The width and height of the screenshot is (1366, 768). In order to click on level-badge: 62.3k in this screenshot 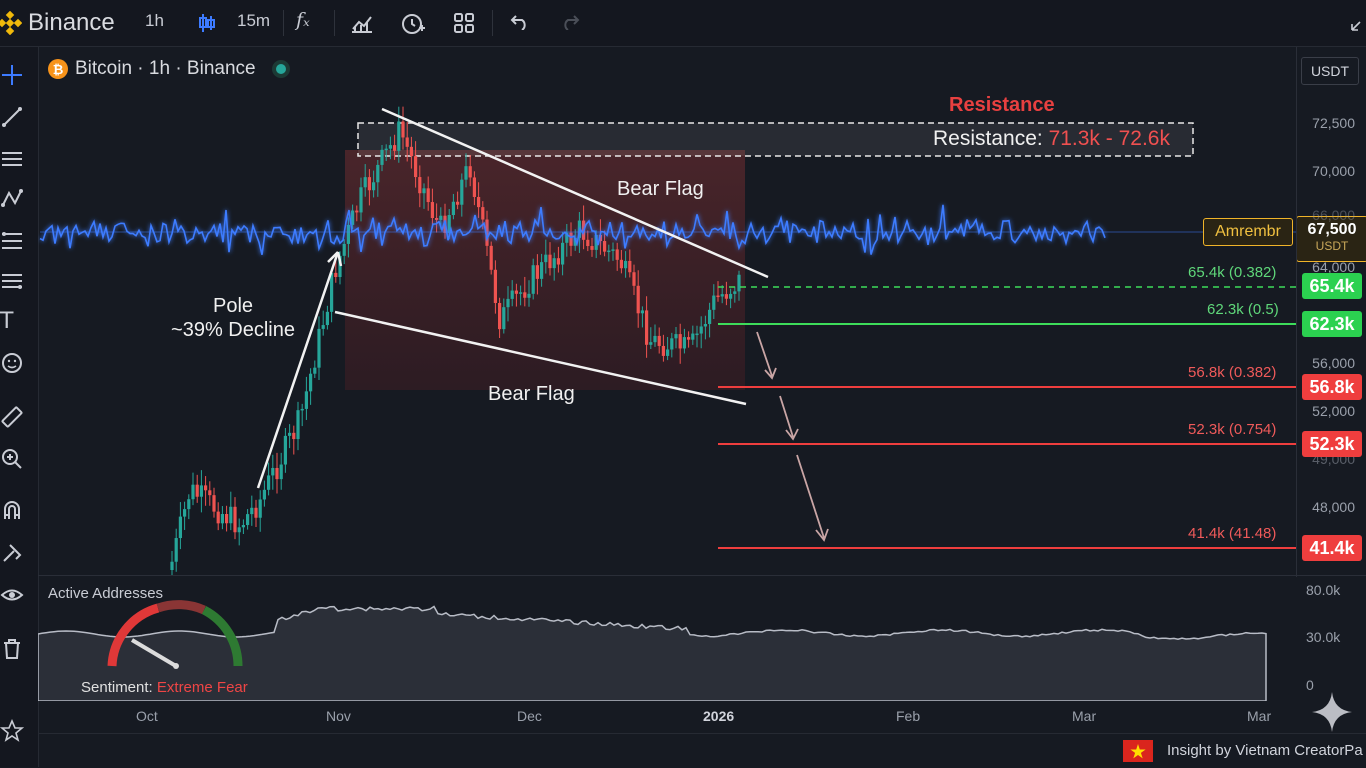, I will do `click(1332, 324)`.